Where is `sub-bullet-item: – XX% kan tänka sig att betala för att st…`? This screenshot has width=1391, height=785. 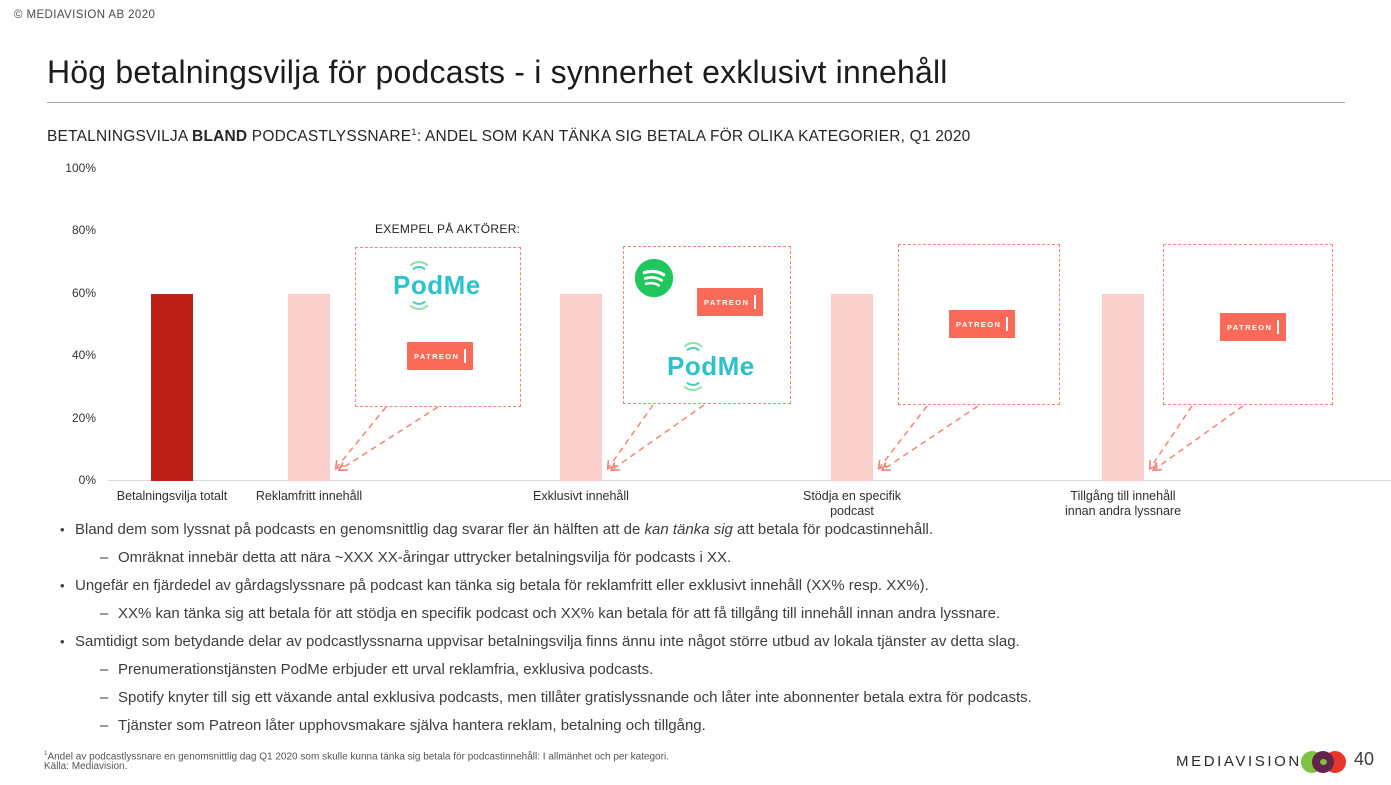 sub-bullet-item: – XX% kan tänka sig att betala för att st… is located at coordinates (714, 613).